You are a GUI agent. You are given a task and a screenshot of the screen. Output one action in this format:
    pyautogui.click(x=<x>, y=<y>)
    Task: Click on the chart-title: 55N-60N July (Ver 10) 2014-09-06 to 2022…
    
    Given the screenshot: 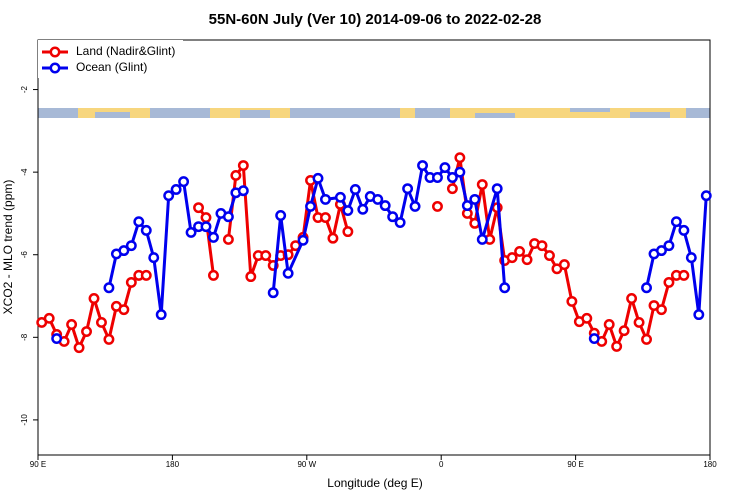 What is the action you would take?
    pyautogui.click(x=375, y=19)
    